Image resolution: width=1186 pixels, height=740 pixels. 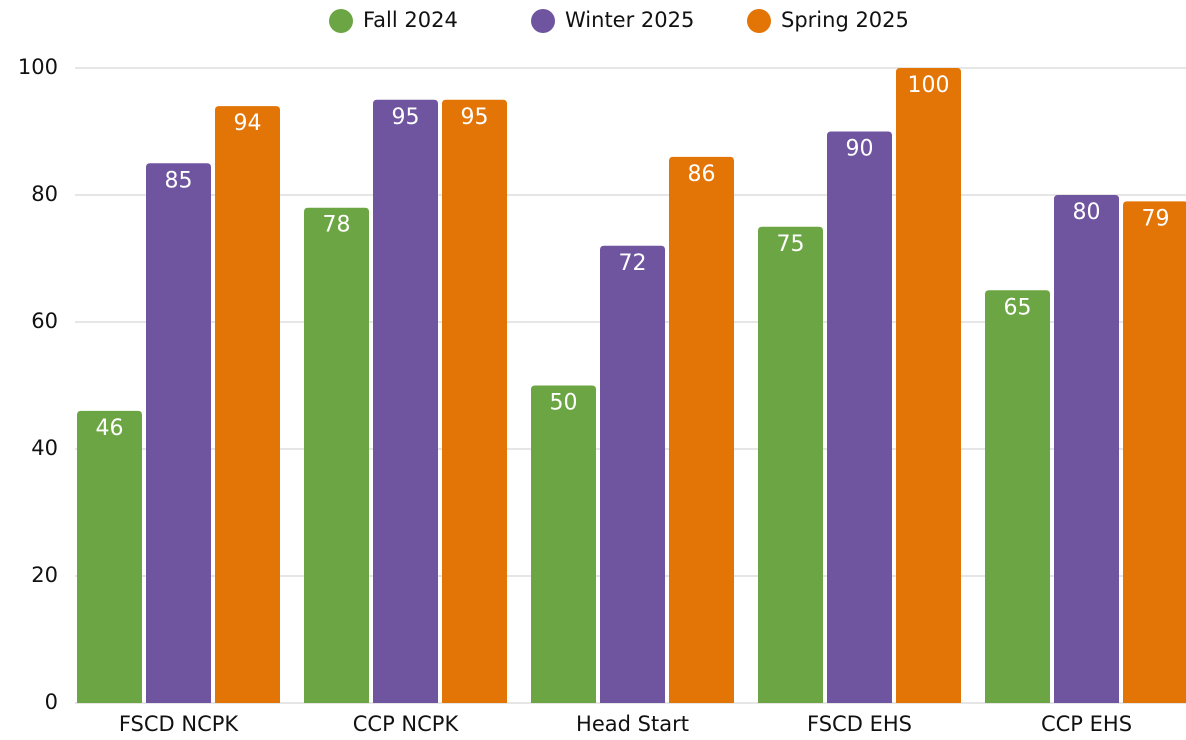 What do you see at coordinates (410, 20) in the screenshot?
I see `legend-label: Fall 2024` at bounding box center [410, 20].